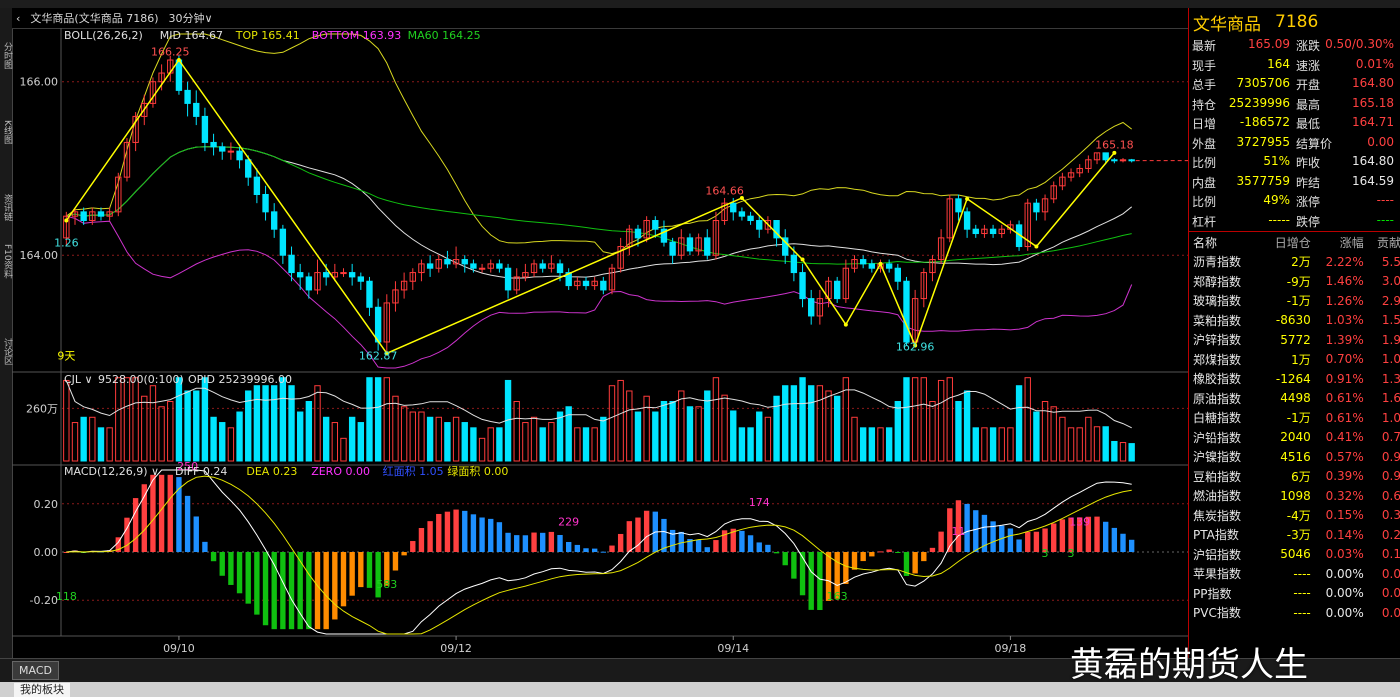  I want to click on quote-value: 0.50/0.30%, so click(1359, 44).